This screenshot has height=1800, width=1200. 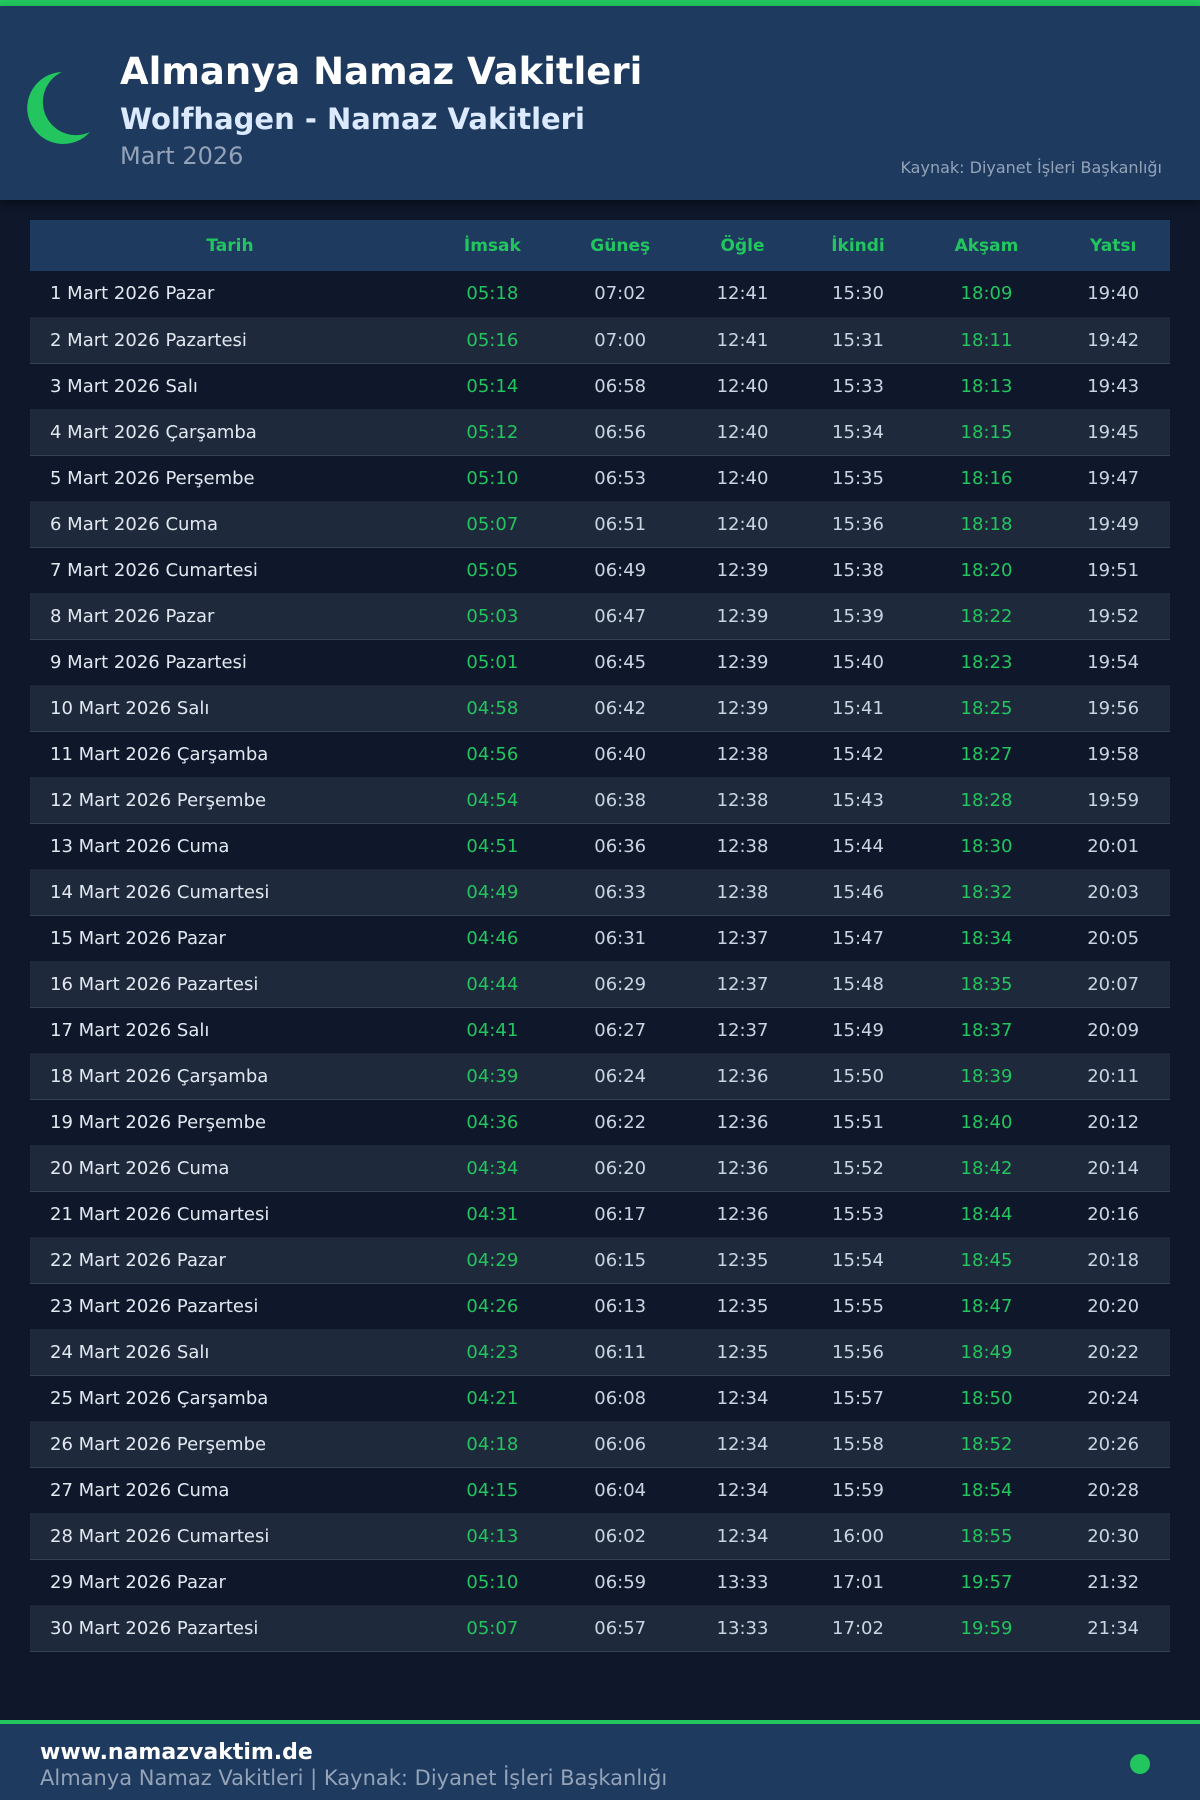 I want to click on date-cell: 17 Mart 2026 Salı, so click(x=230, y=1030).